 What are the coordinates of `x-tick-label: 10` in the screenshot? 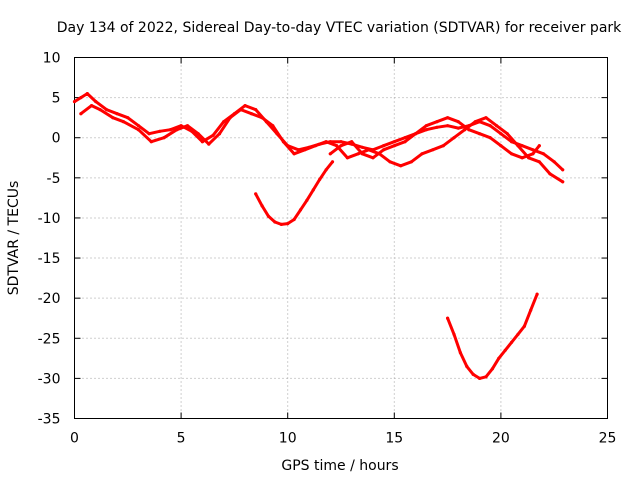 It's located at (288, 439).